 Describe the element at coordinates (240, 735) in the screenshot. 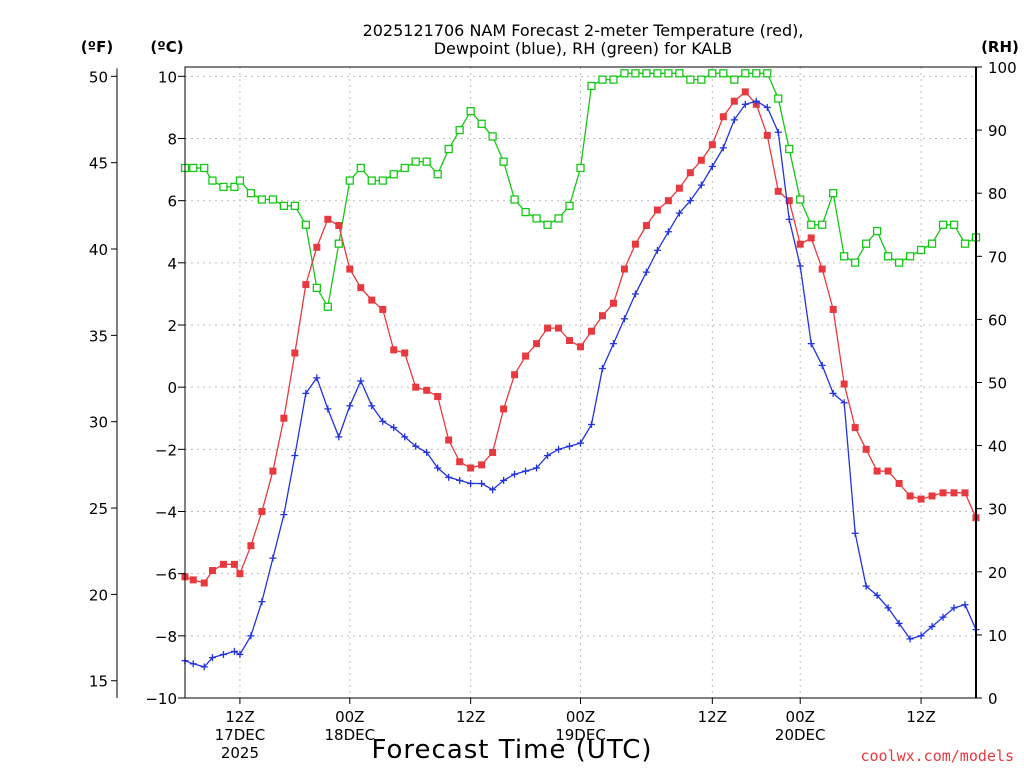

I see `x-tick-label: 17DEC` at that location.